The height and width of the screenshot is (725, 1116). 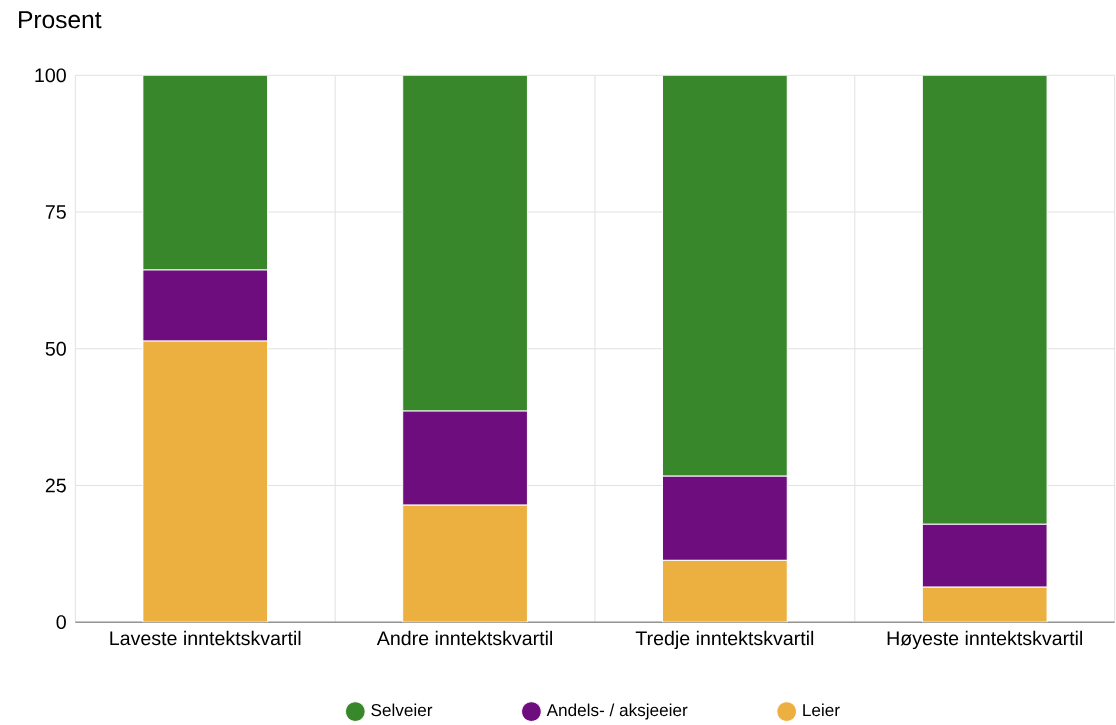 What do you see at coordinates (617, 711) in the screenshot?
I see `legend-label: Andels- / aksjeeier` at bounding box center [617, 711].